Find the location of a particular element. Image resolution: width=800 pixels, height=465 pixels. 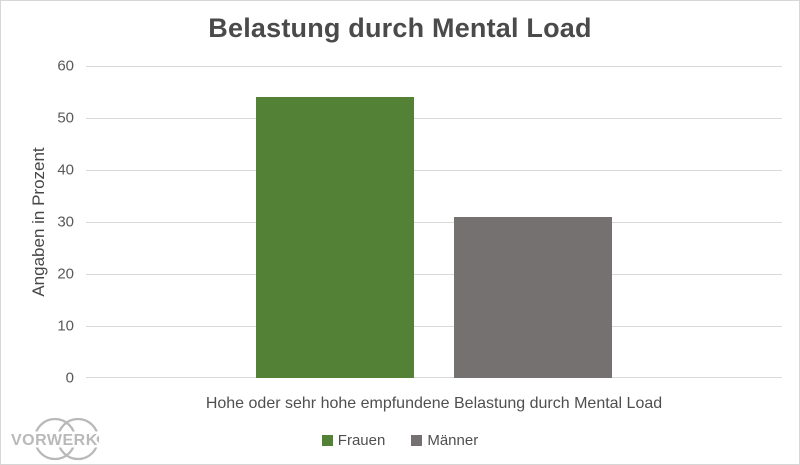

logo-ring-right-icon is located at coordinates (78, 439).